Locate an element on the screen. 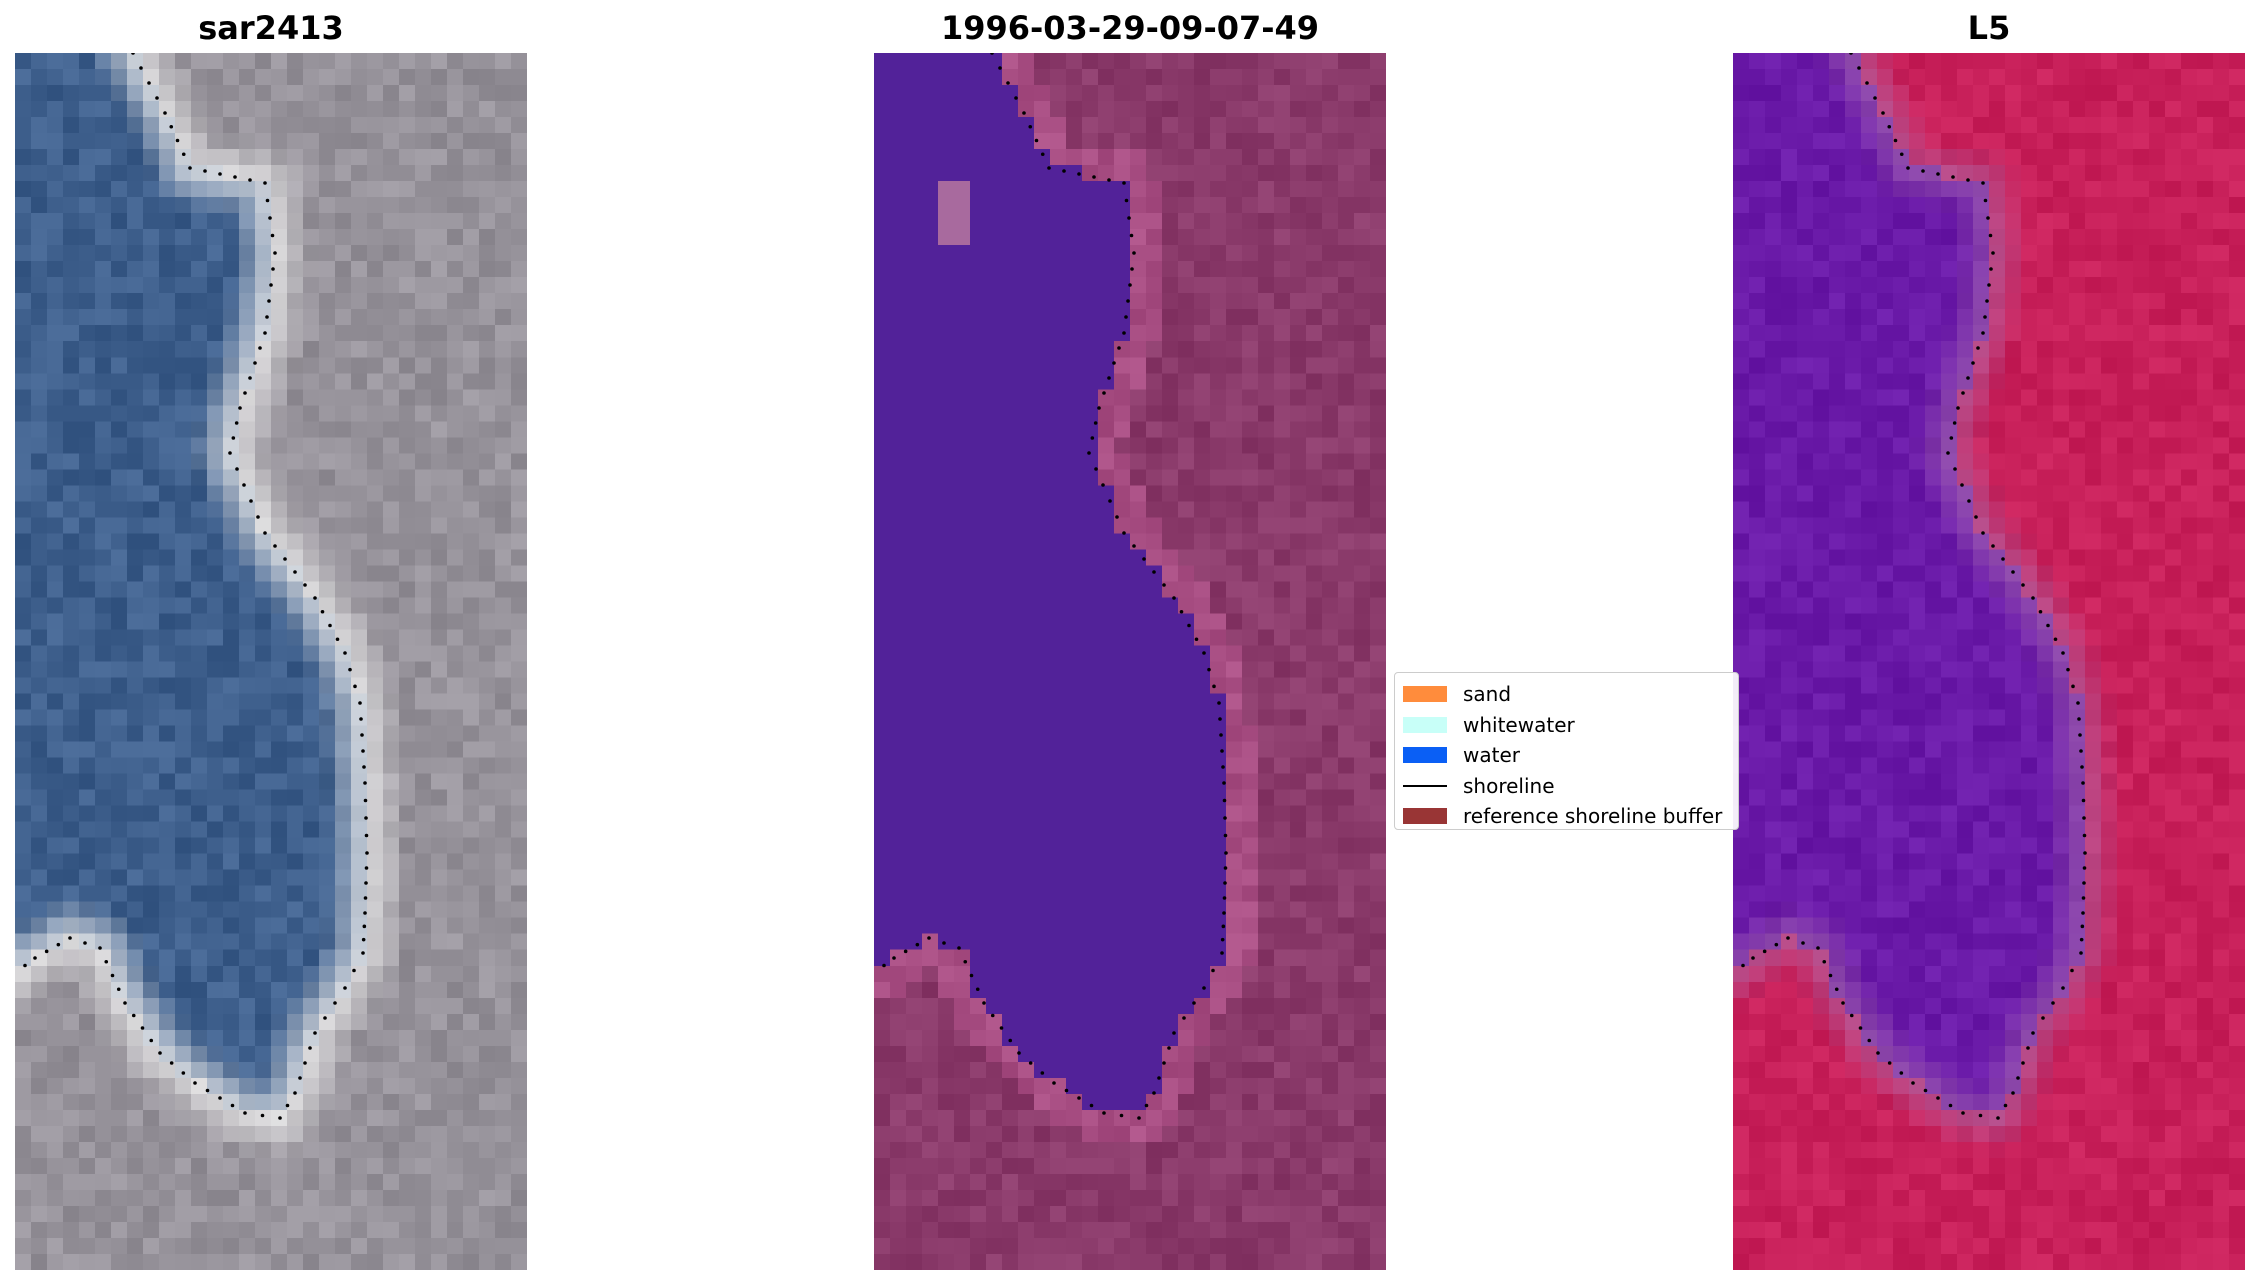 This screenshot has height=1283, width=2254. legend-label: reference shoreline buffer is located at coordinates (1593, 816).